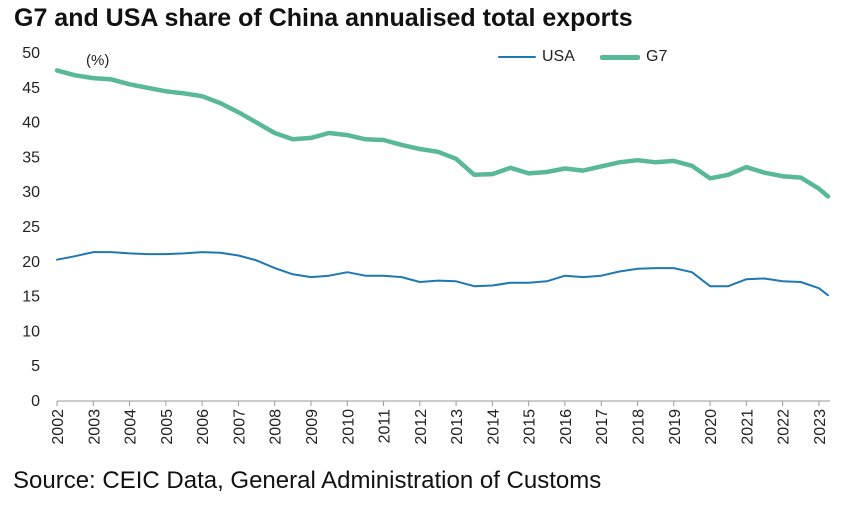  What do you see at coordinates (31, 331) in the screenshot?
I see `y-tick-label: 10` at bounding box center [31, 331].